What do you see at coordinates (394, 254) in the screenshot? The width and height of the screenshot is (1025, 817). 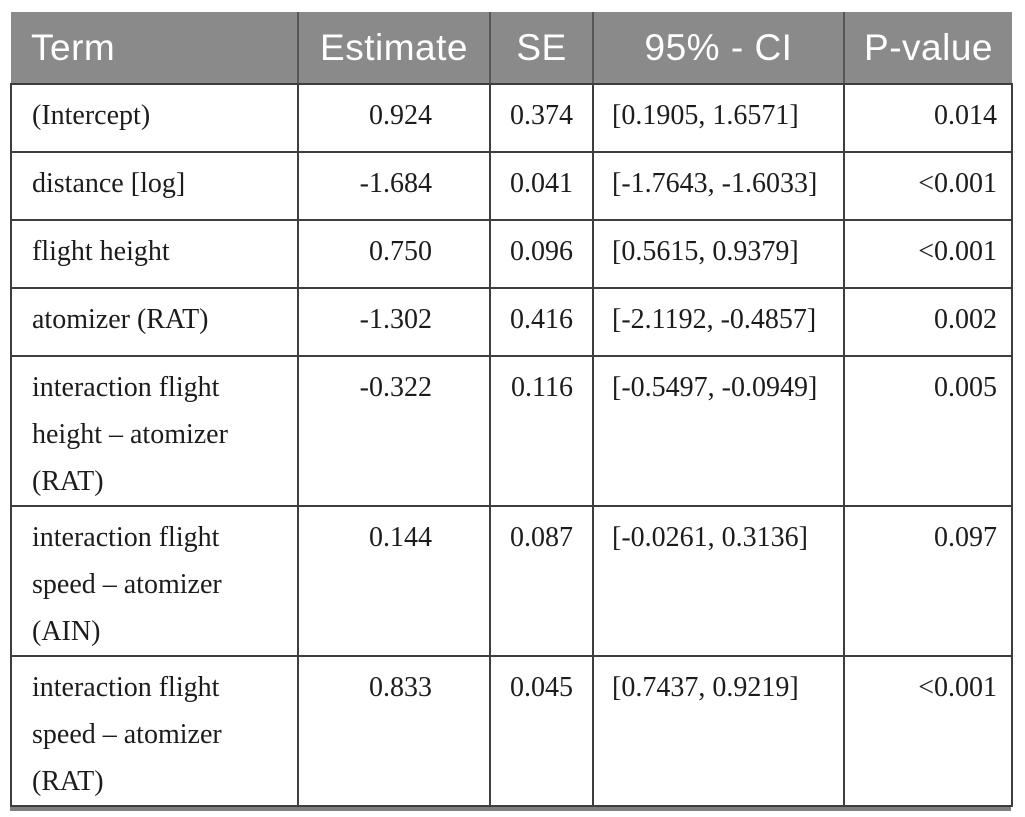 I see `estimate-cell: 0.750` at bounding box center [394, 254].